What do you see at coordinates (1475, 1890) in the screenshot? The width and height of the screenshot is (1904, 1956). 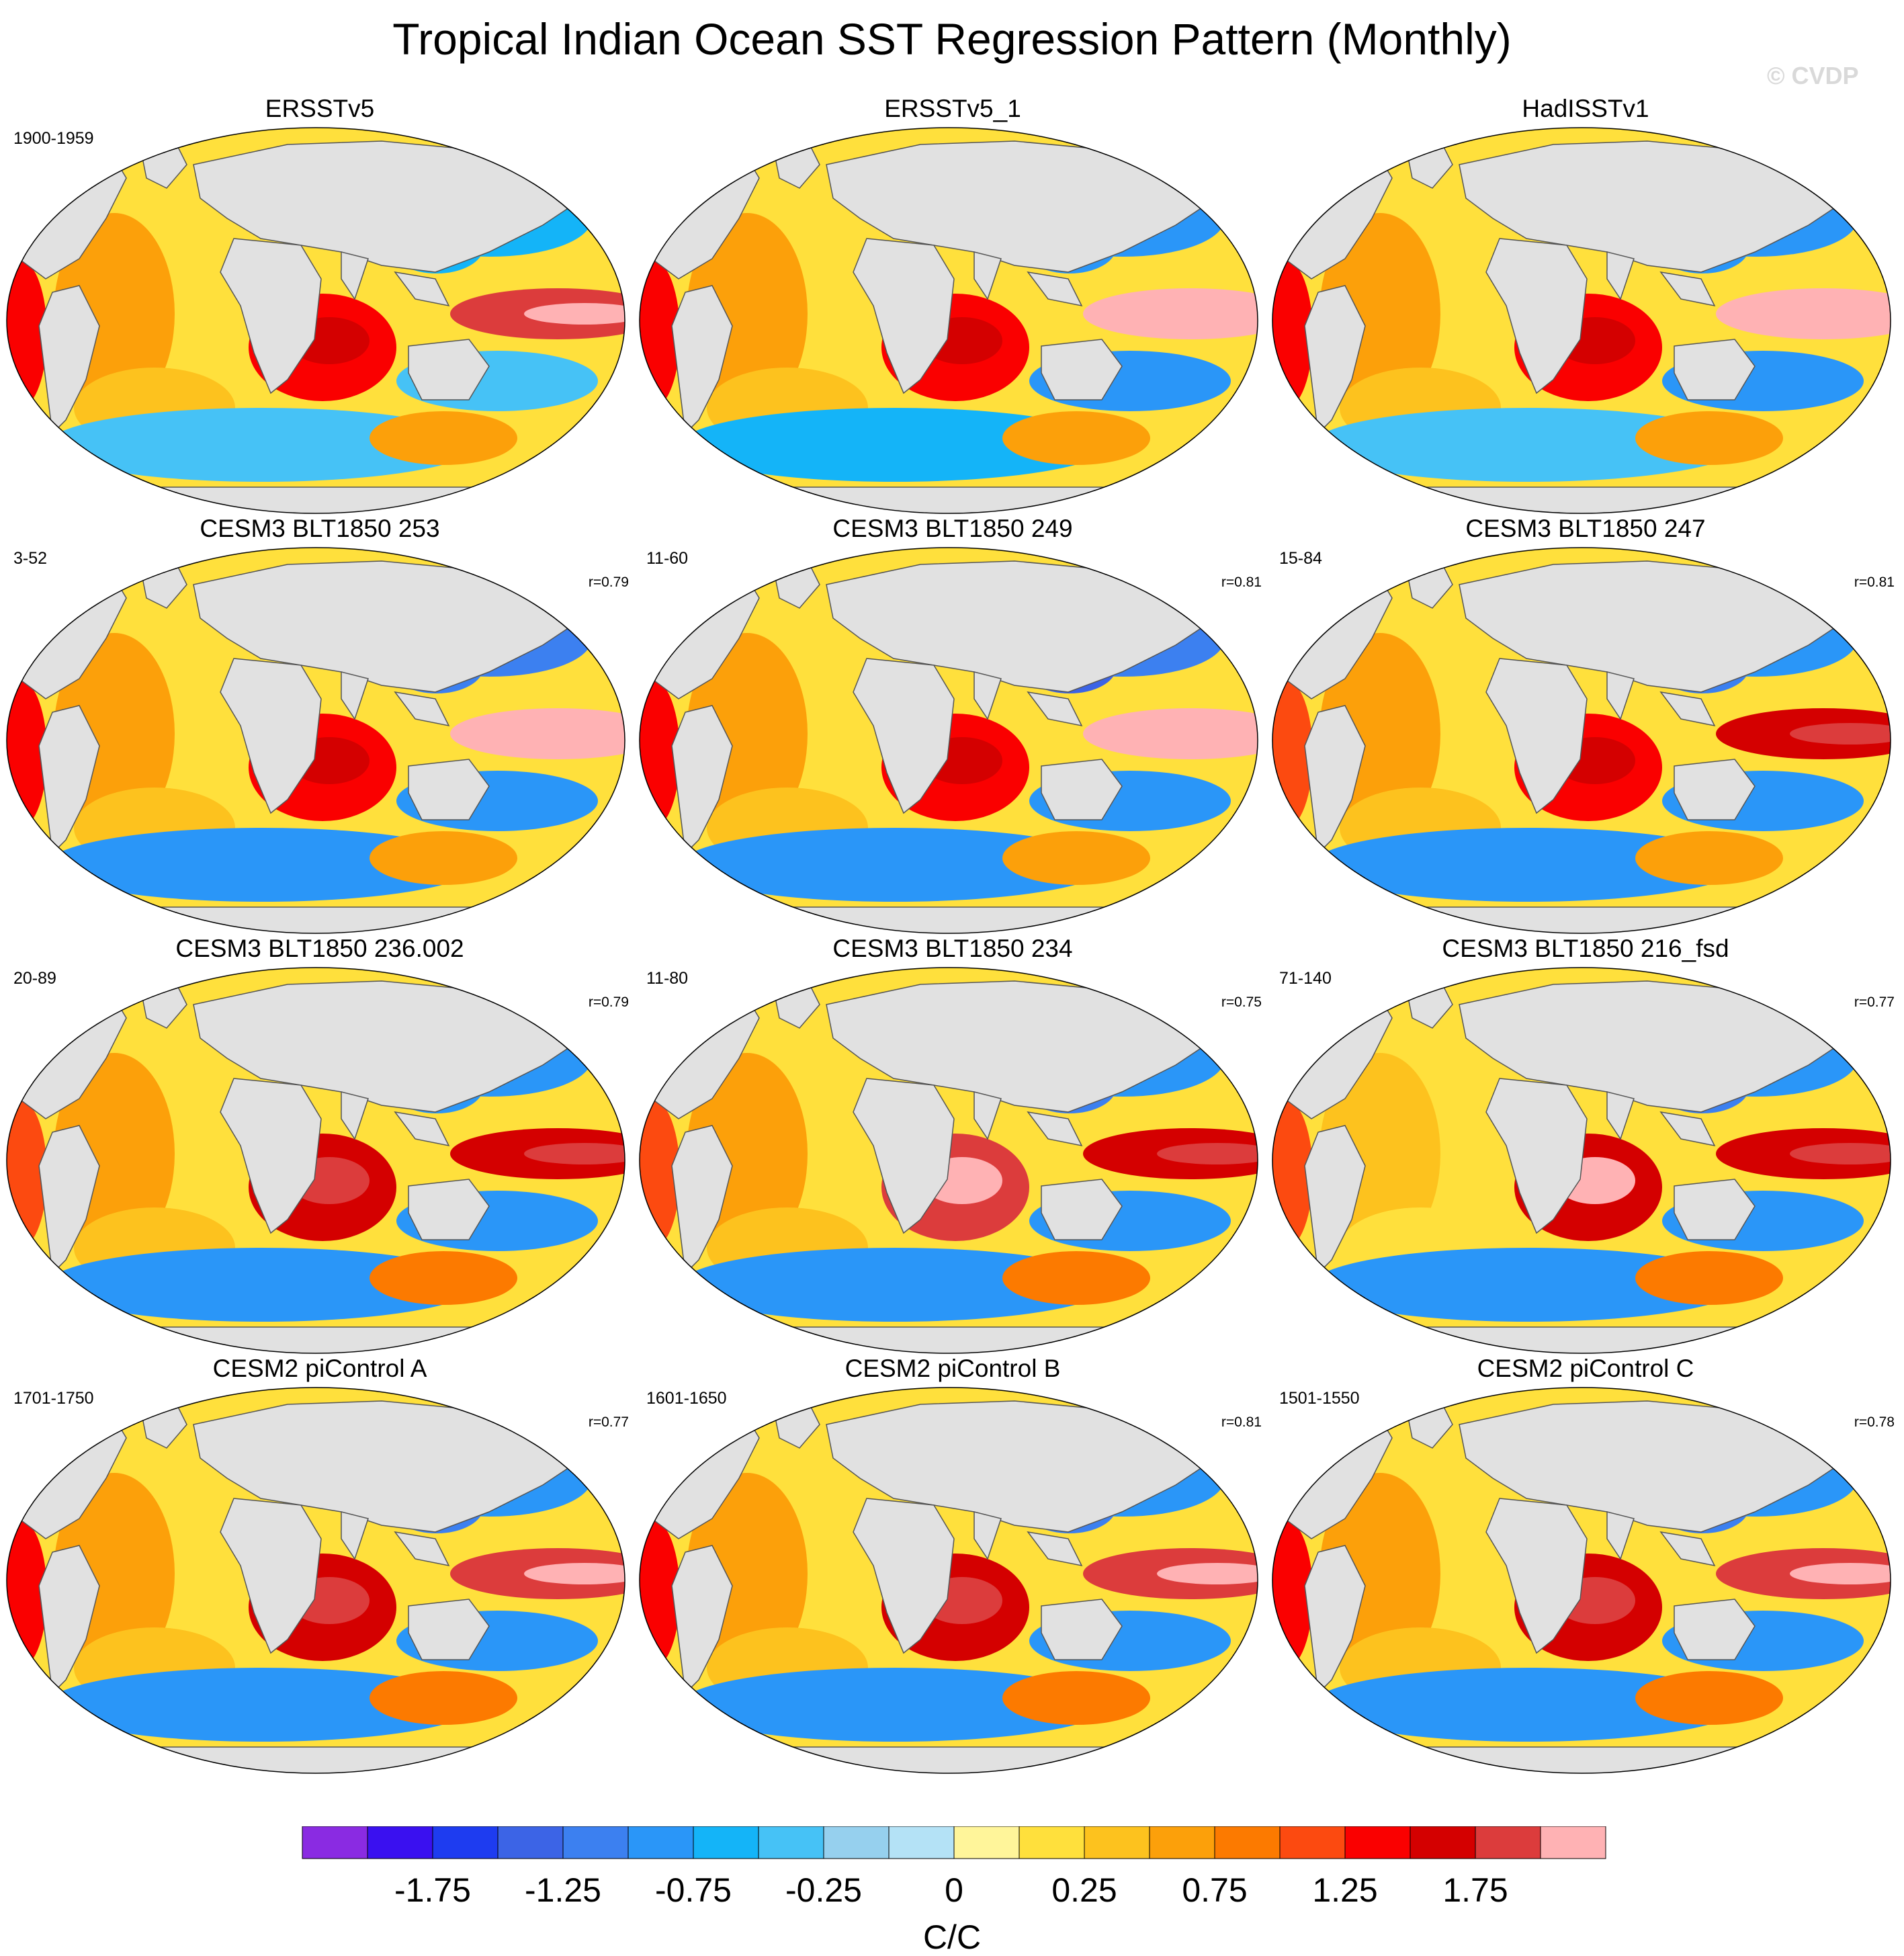 I see `colorbar-tick-label: 1.75` at bounding box center [1475, 1890].